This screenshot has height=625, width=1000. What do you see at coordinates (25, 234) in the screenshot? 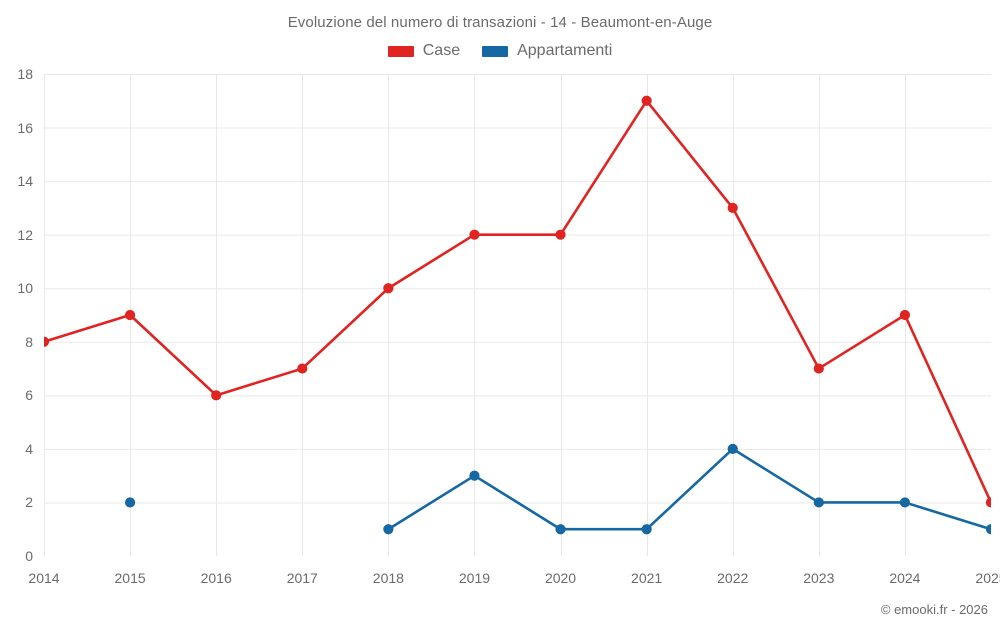
I see `y-axis-tick-label: 12` at bounding box center [25, 234].